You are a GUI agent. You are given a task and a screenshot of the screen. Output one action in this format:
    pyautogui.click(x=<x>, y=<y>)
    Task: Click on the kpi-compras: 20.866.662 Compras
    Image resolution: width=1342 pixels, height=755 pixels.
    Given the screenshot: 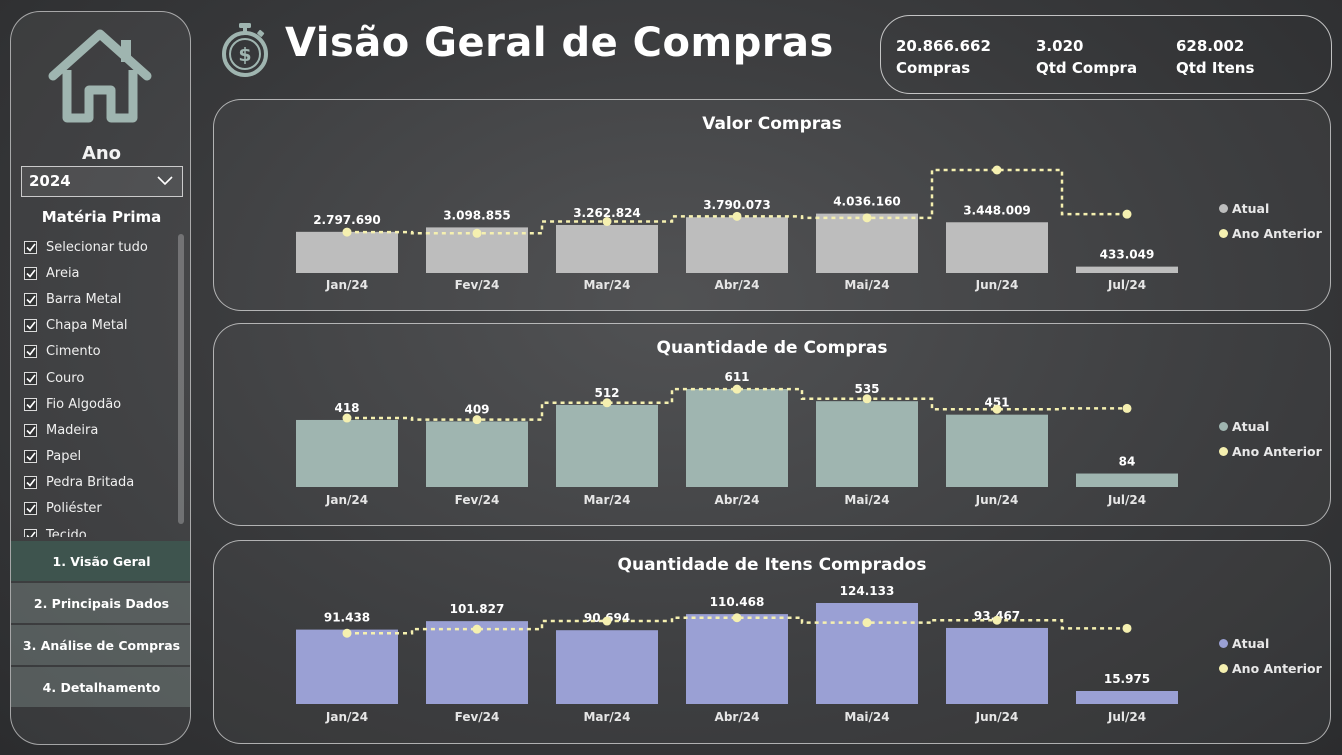 What is the action you would take?
    pyautogui.click(x=943, y=57)
    